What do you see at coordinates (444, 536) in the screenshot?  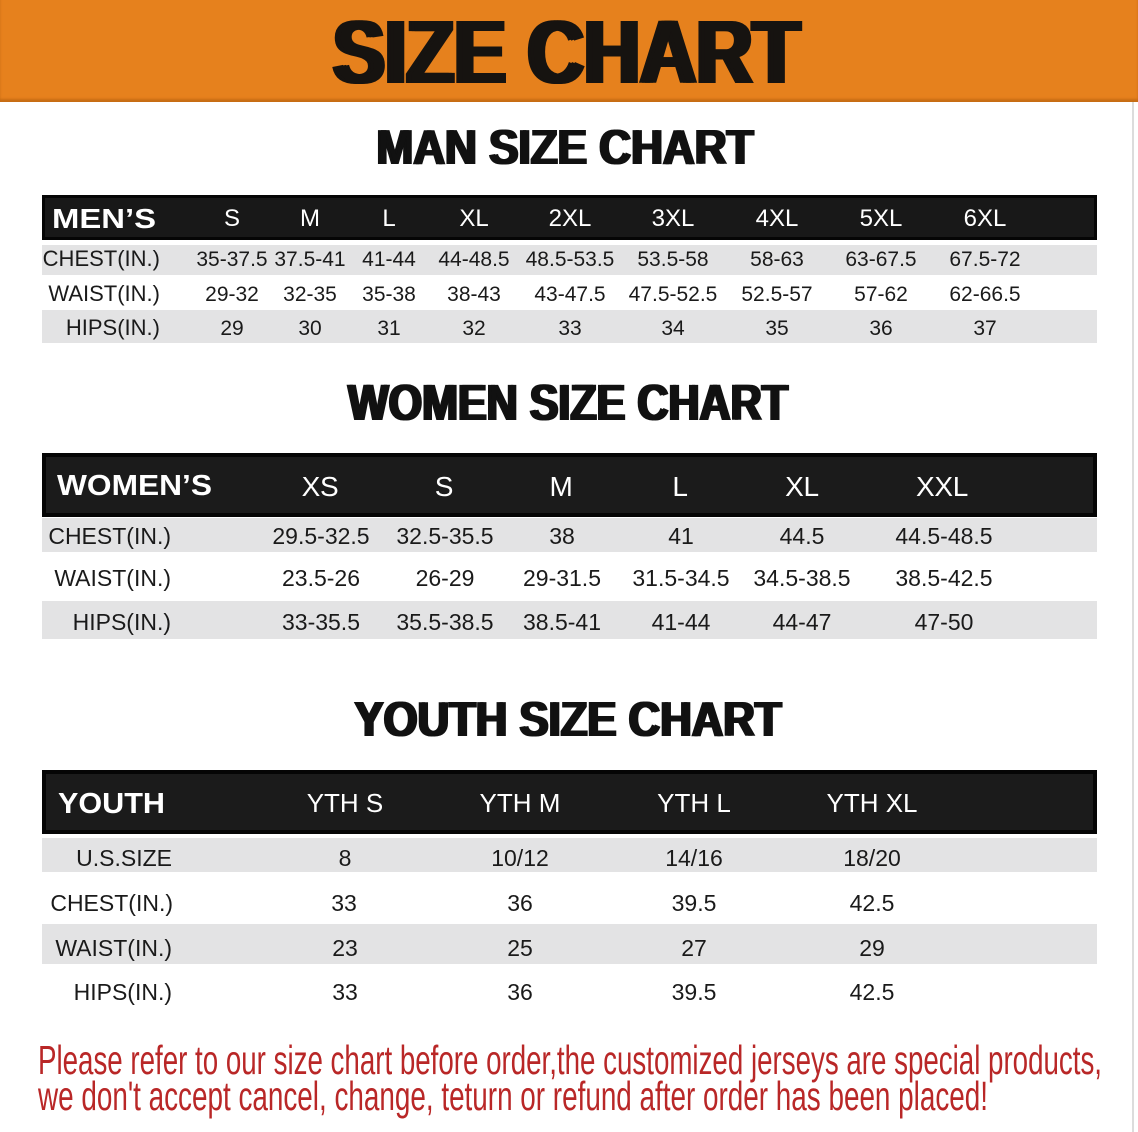 I see `svg-text: 32.5-35.5` at bounding box center [444, 536].